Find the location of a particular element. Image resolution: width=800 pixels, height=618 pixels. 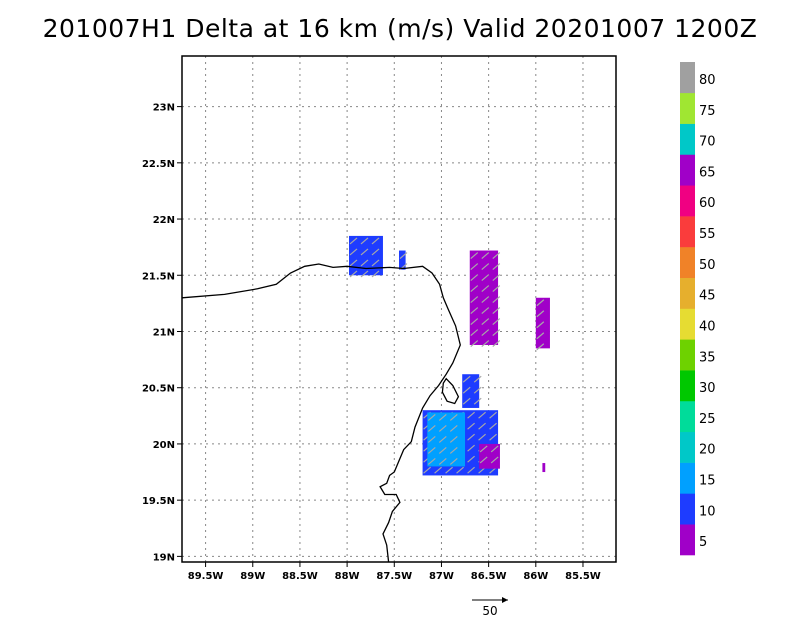

colorbar-label: 70 is located at coordinates (707, 142).